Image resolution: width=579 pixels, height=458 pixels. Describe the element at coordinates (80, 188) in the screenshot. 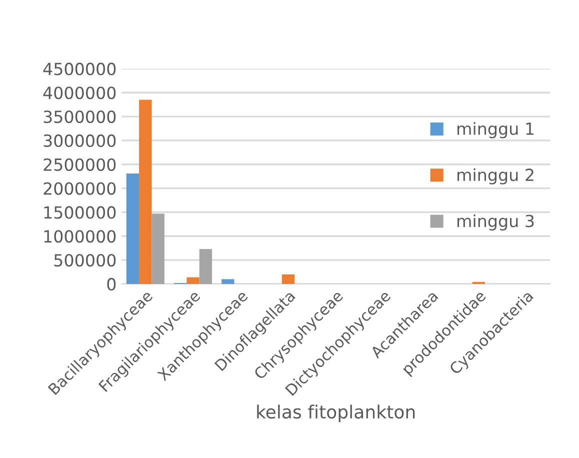

I see `y-tick-label: 2000000` at that location.